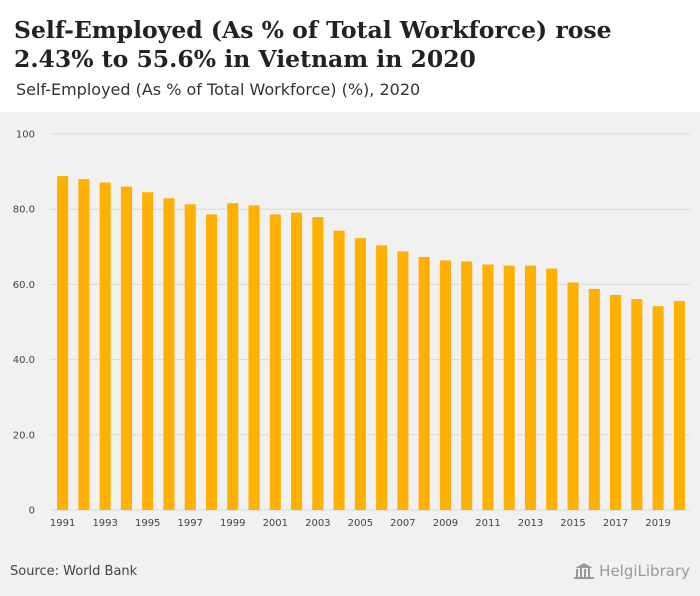  I want to click on x-tick-label: 2011, so click(487, 523).